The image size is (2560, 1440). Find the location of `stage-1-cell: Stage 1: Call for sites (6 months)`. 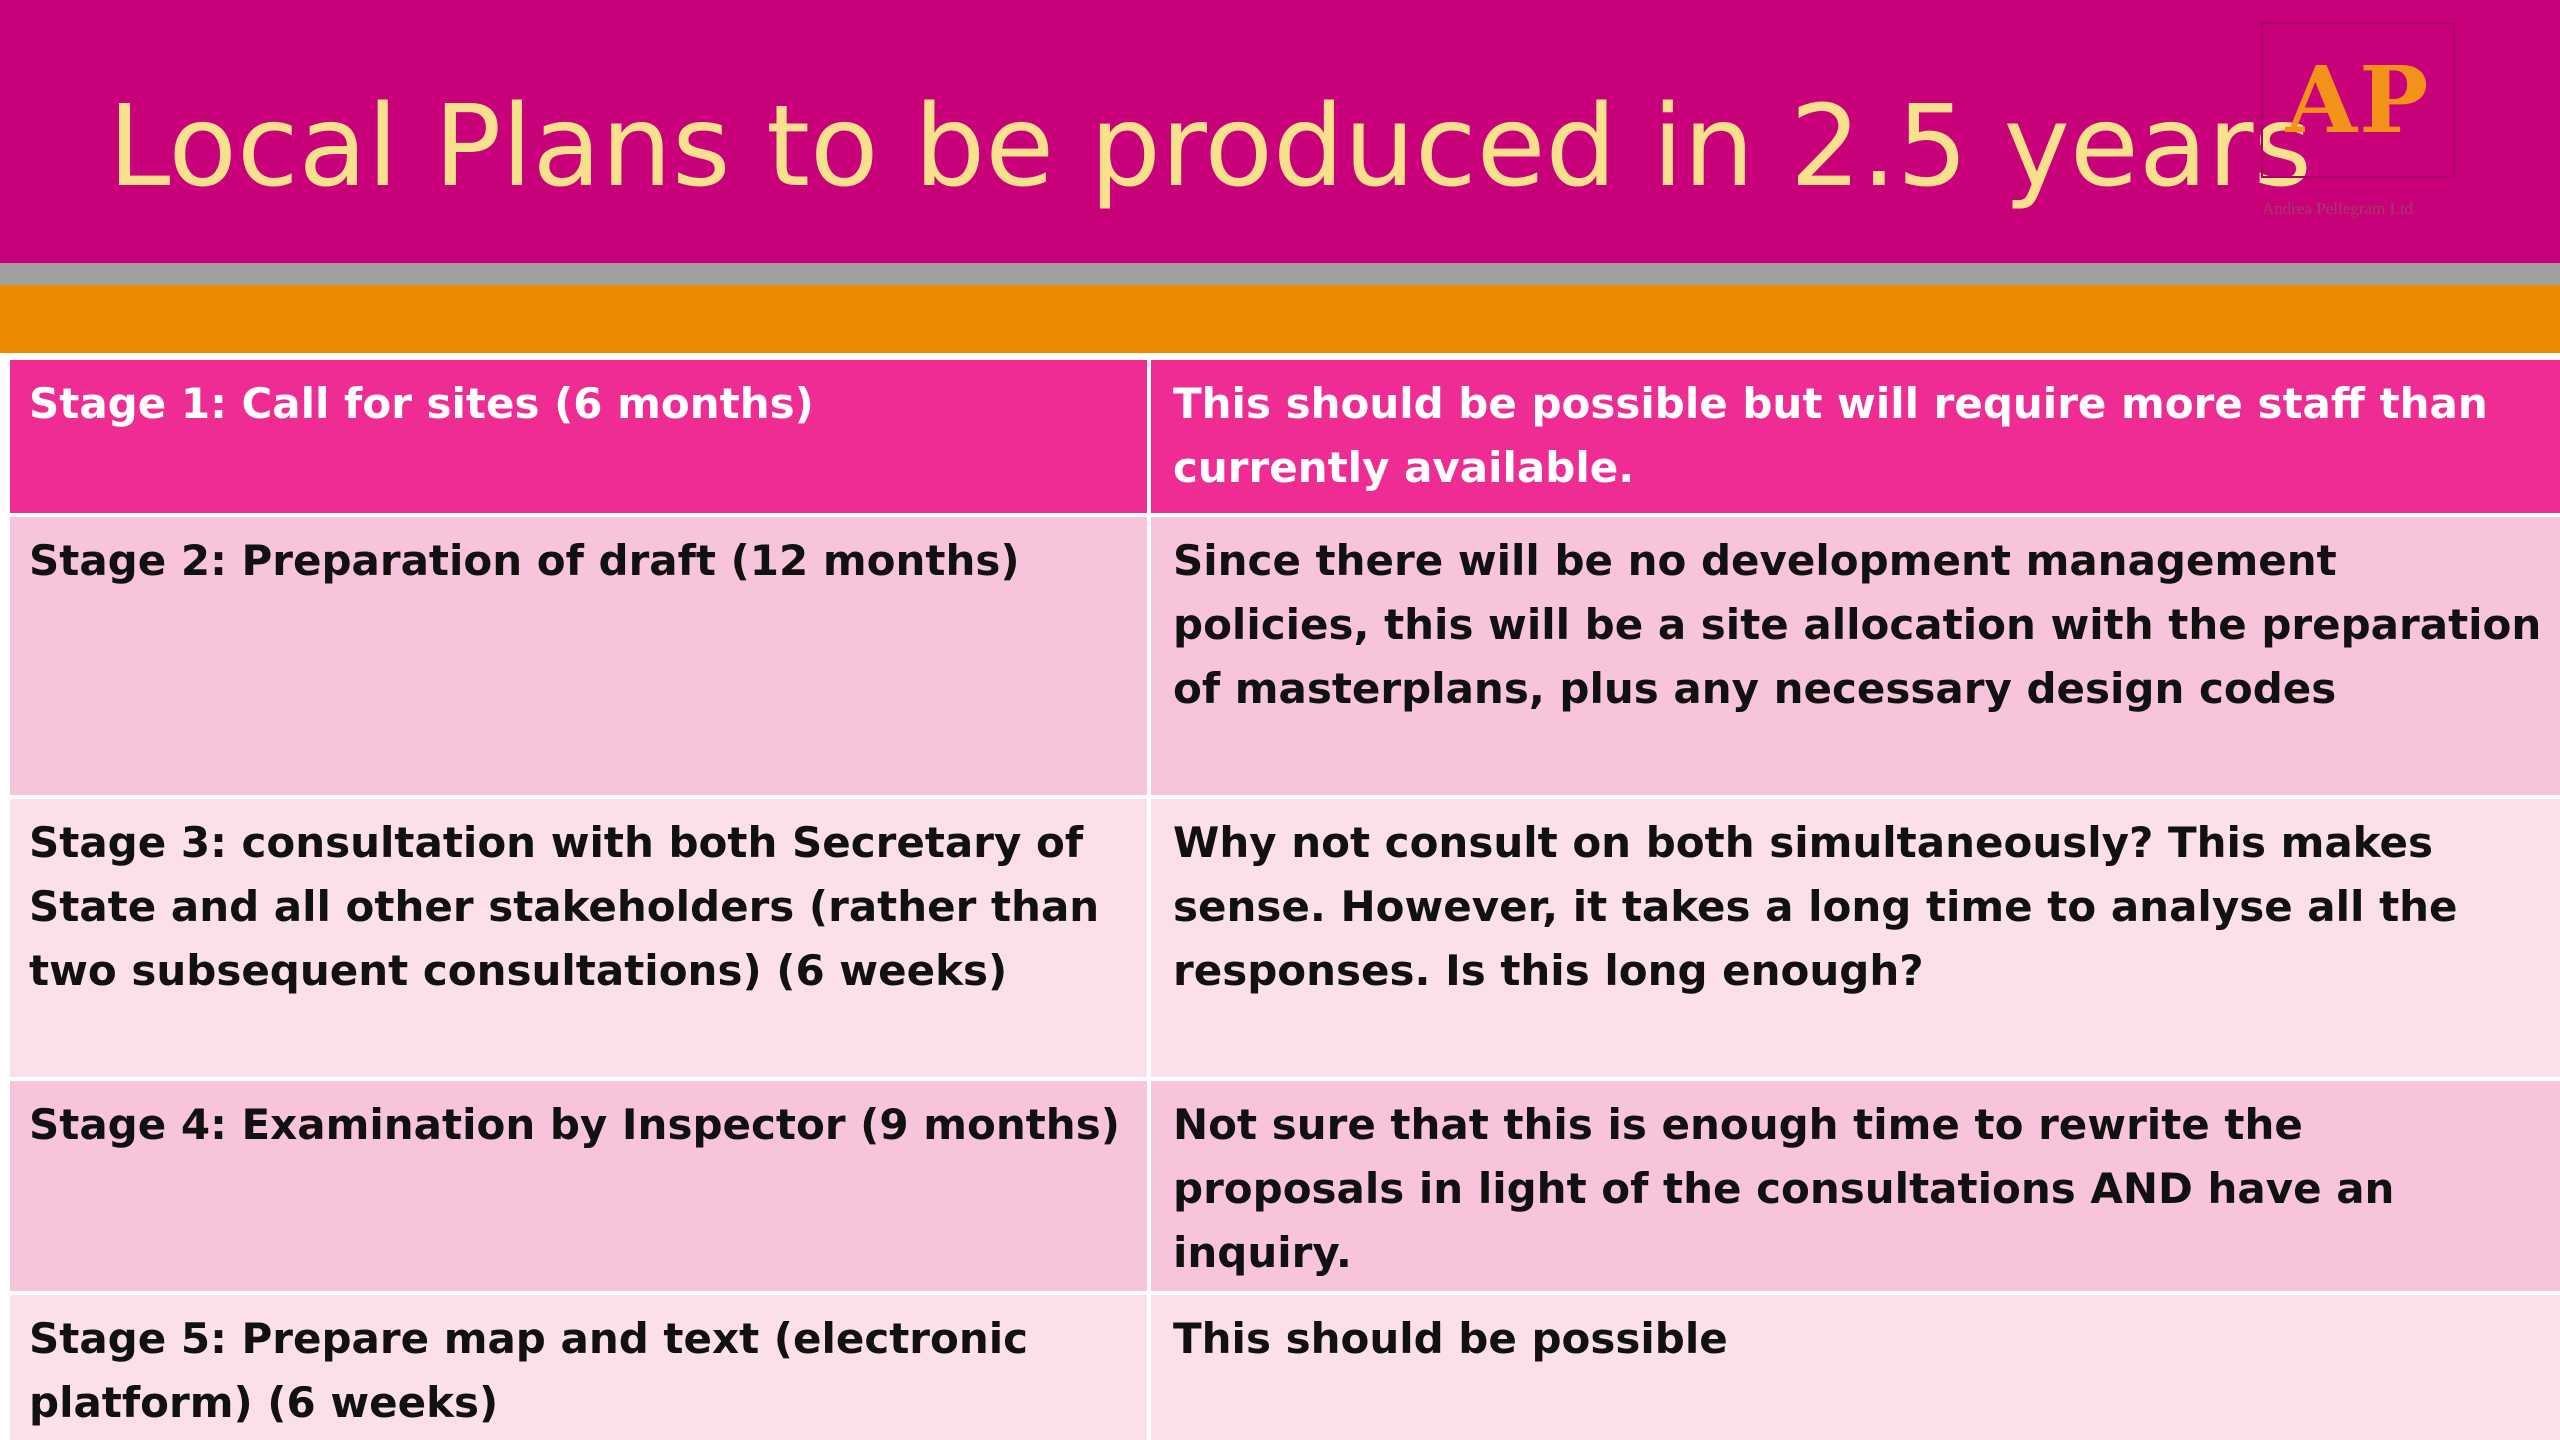

stage-1-cell: Stage 1: Call for sites (6 months) is located at coordinates (578, 436).